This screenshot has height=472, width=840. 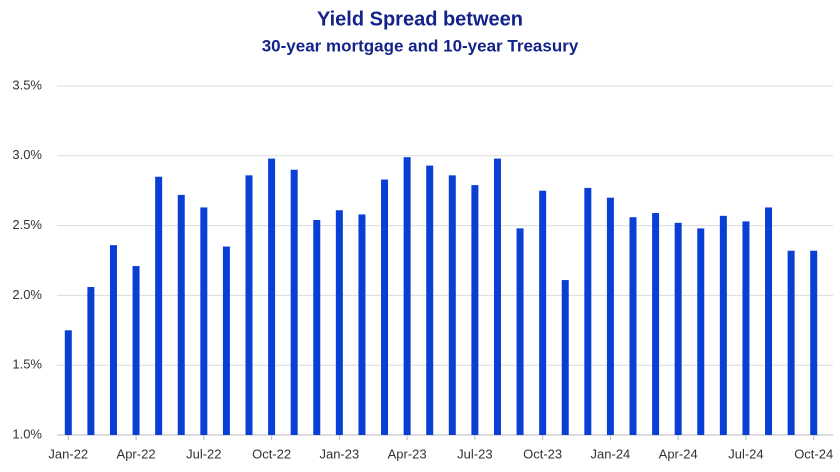 What do you see at coordinates (745, 453) in the screenshot?
I see `x-tick-label: Jul-24` at bounding box center [745, 453].